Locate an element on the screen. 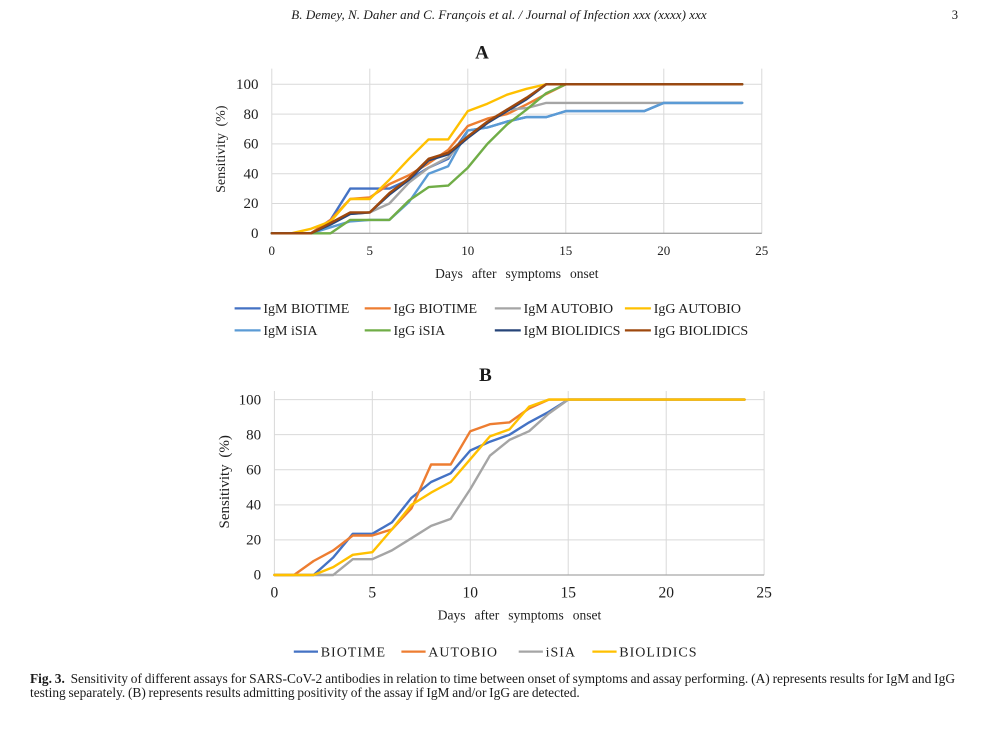  svg-text: AUTOBIO is located at coordinates (463, 652).